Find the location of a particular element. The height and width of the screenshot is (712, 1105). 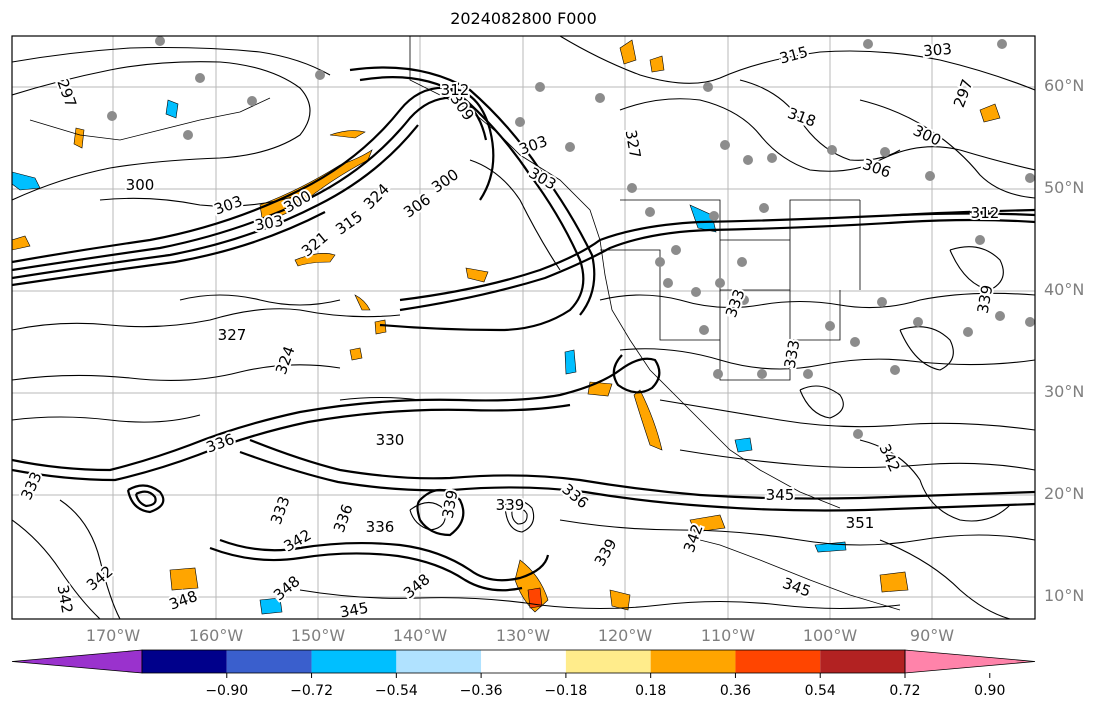

lat-label: 40°N is located at coordinates (1064, 289).